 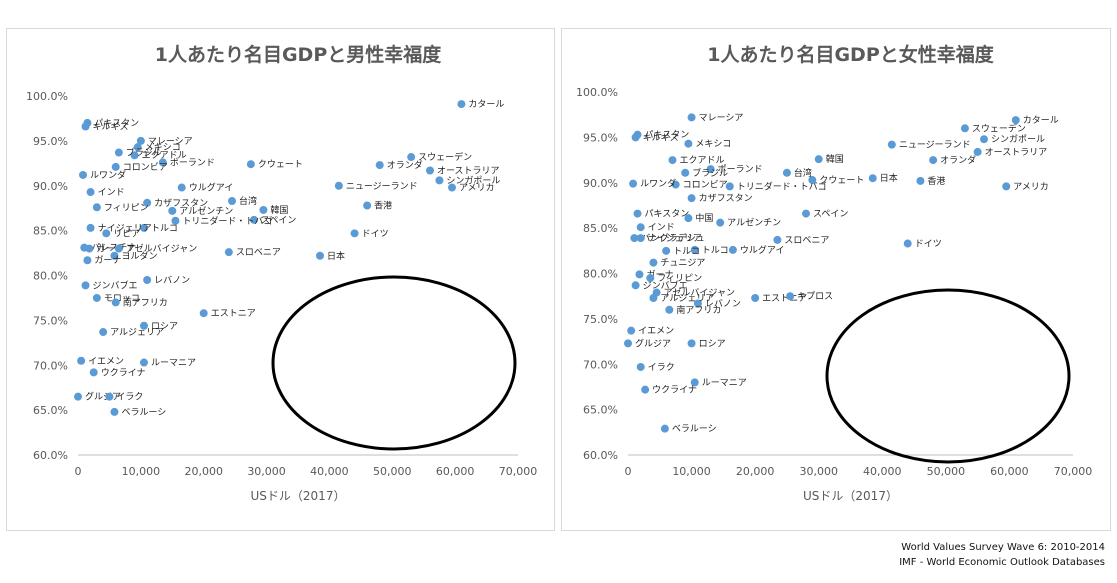 What do you see at coordinates (383, 205) in the screenshot?
I see `point-label: 香港` at bounding box center [383, 205].